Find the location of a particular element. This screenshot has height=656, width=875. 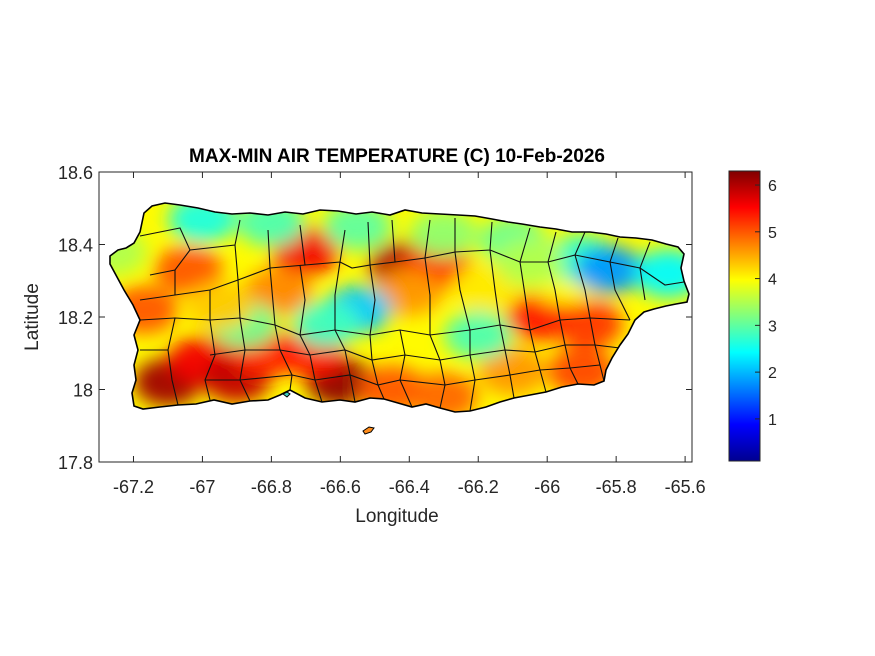

x-tick-label: -66.2 is located at coordinates (478, 487).